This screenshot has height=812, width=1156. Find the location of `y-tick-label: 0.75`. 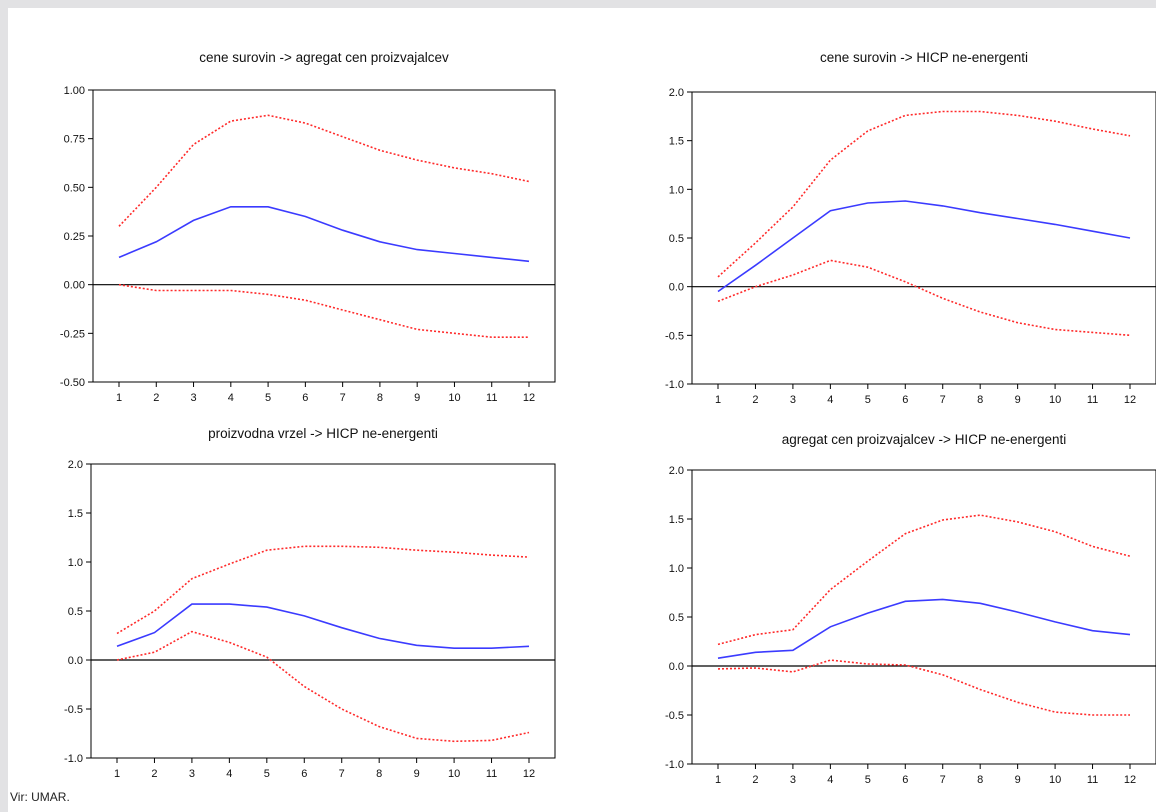

y-tick-label: 0.75 is located at coordinates (74, 140).